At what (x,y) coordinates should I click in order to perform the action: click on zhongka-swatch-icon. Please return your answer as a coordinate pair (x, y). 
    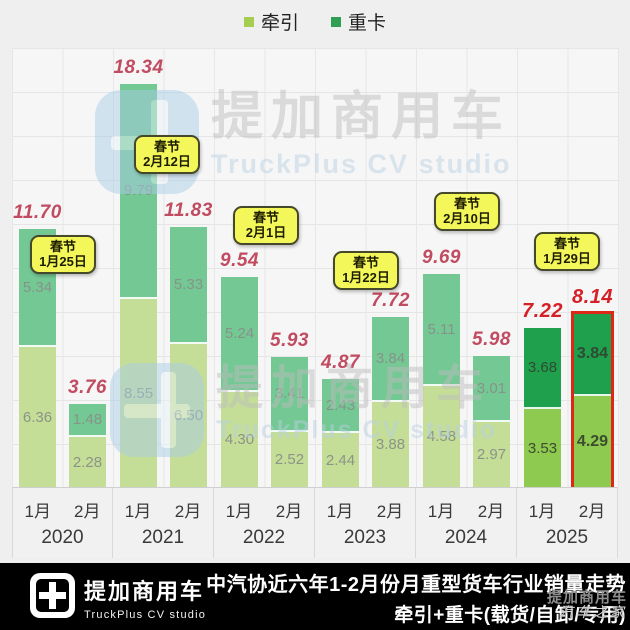
    Looking at the image, I should click on (336, 21).